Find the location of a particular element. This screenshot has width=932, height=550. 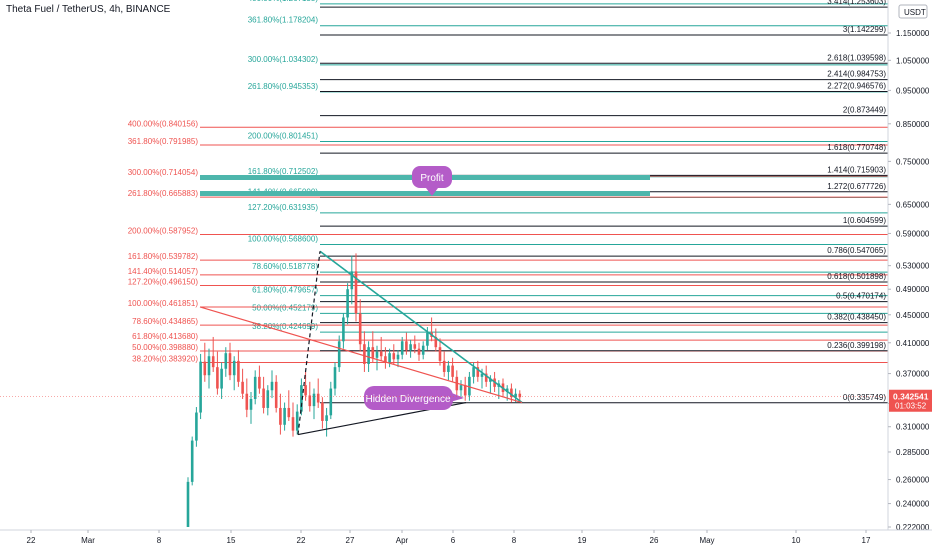

fib-label: 0.236(0.399198) is located at coordinates (856, 345).